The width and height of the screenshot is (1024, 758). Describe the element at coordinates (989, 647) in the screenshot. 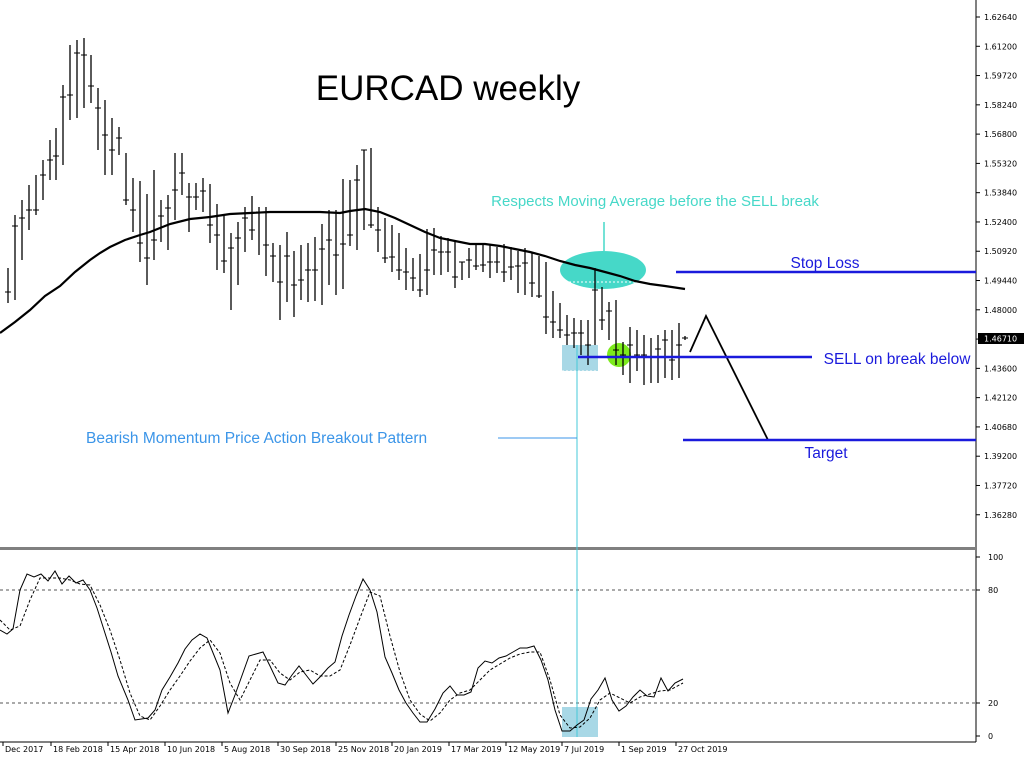

I see `oscillator-axis: 100 80 20 0` at that location.